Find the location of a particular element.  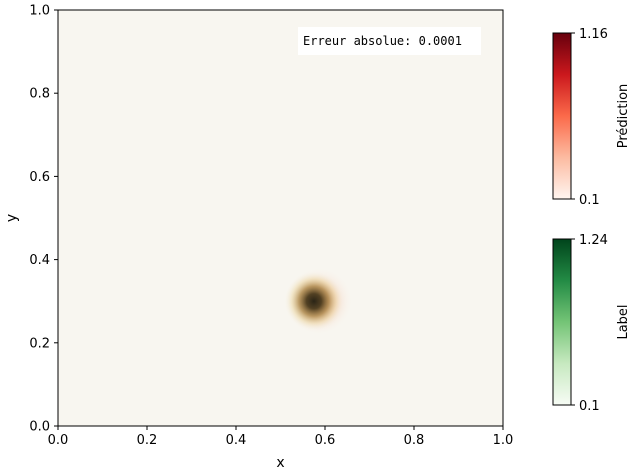

colorbar-prediction-title: Prédiction is located at coordinates (623, 116).